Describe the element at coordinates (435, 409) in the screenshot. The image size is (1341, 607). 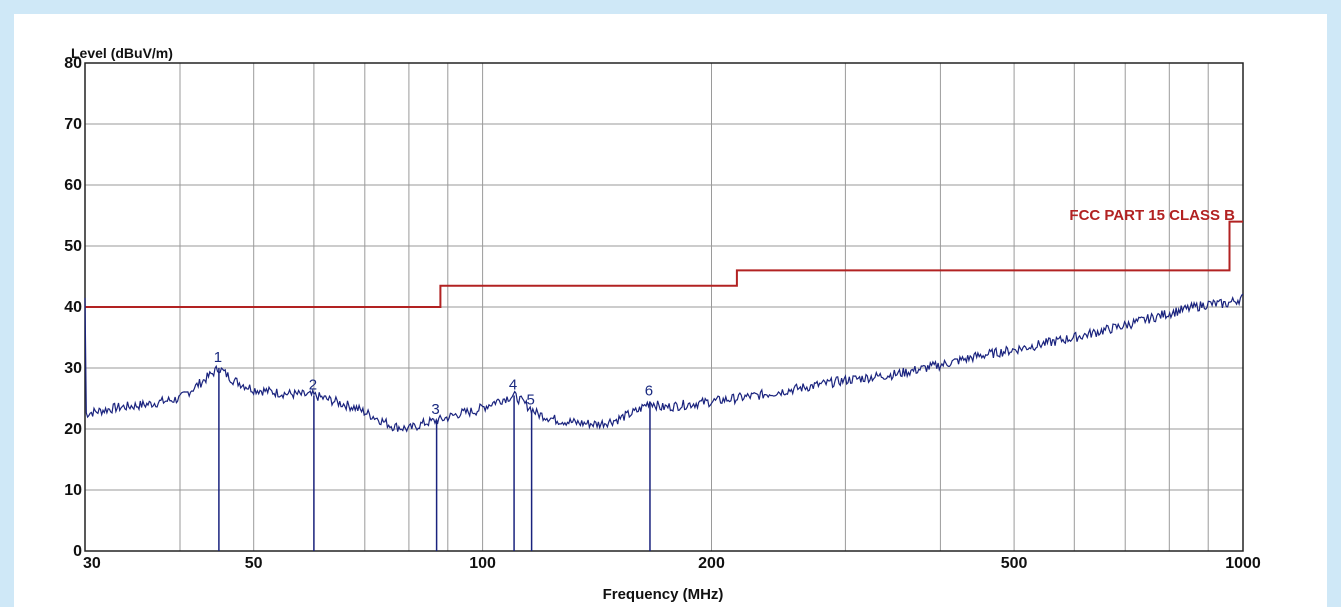
I see `marker-label: 3` at that location.